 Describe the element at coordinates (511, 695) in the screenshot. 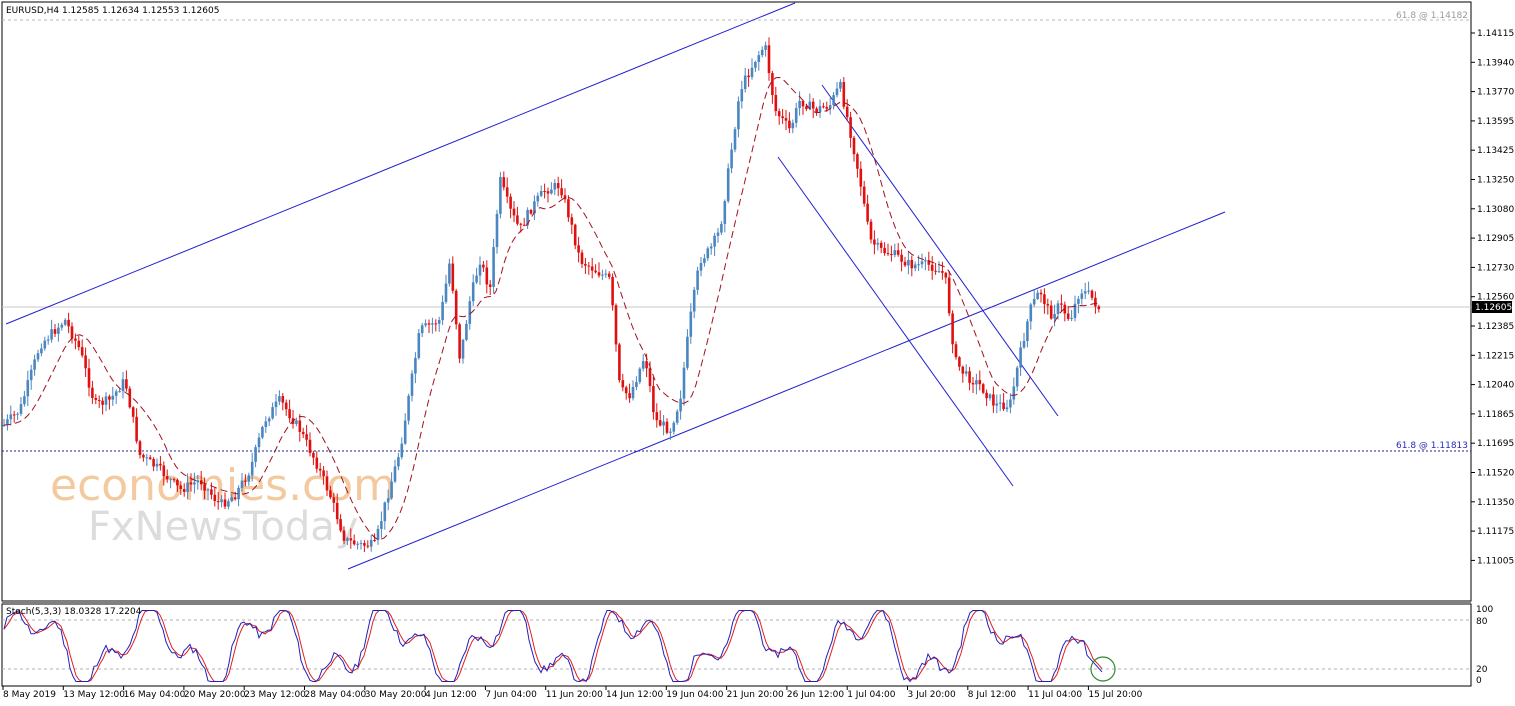

I see `time-tick-label: 7 Jun 04:00` at that location.